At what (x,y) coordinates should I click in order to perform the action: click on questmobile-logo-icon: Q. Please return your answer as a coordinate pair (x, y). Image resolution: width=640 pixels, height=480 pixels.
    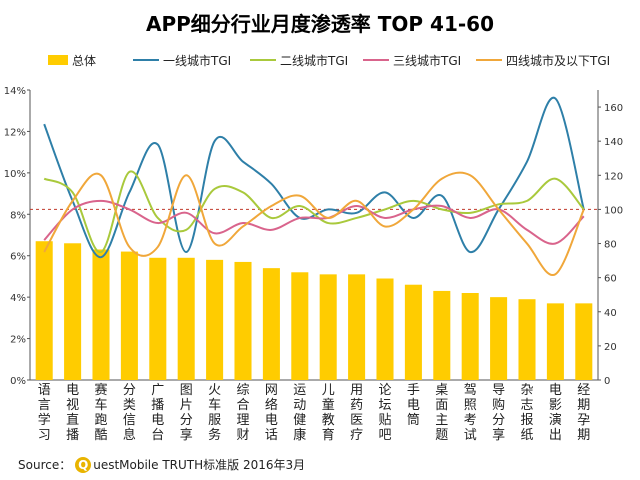
    Looking at the image, I should click on (83, 464).